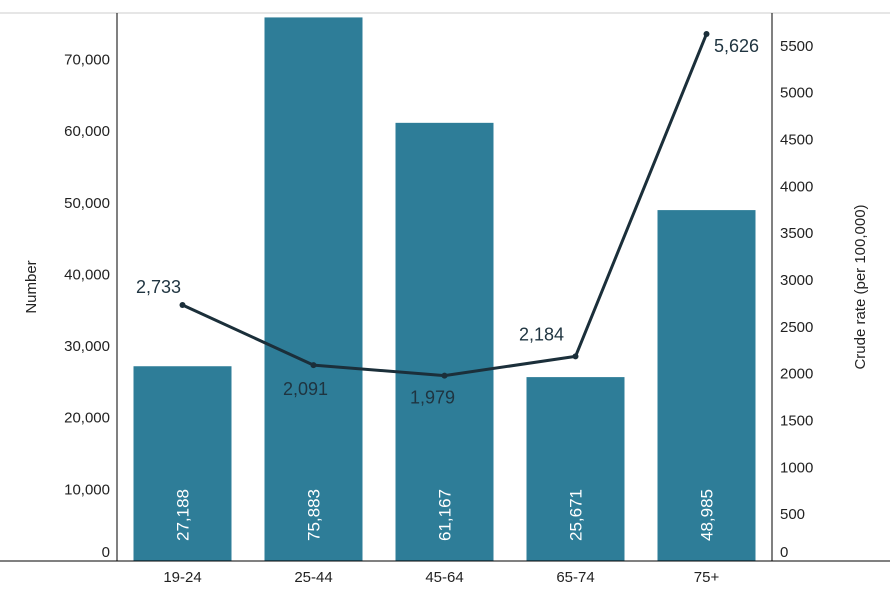 The image size is (890, 600). I want to click on rate-value-label: 2,091, so click(305, 389).